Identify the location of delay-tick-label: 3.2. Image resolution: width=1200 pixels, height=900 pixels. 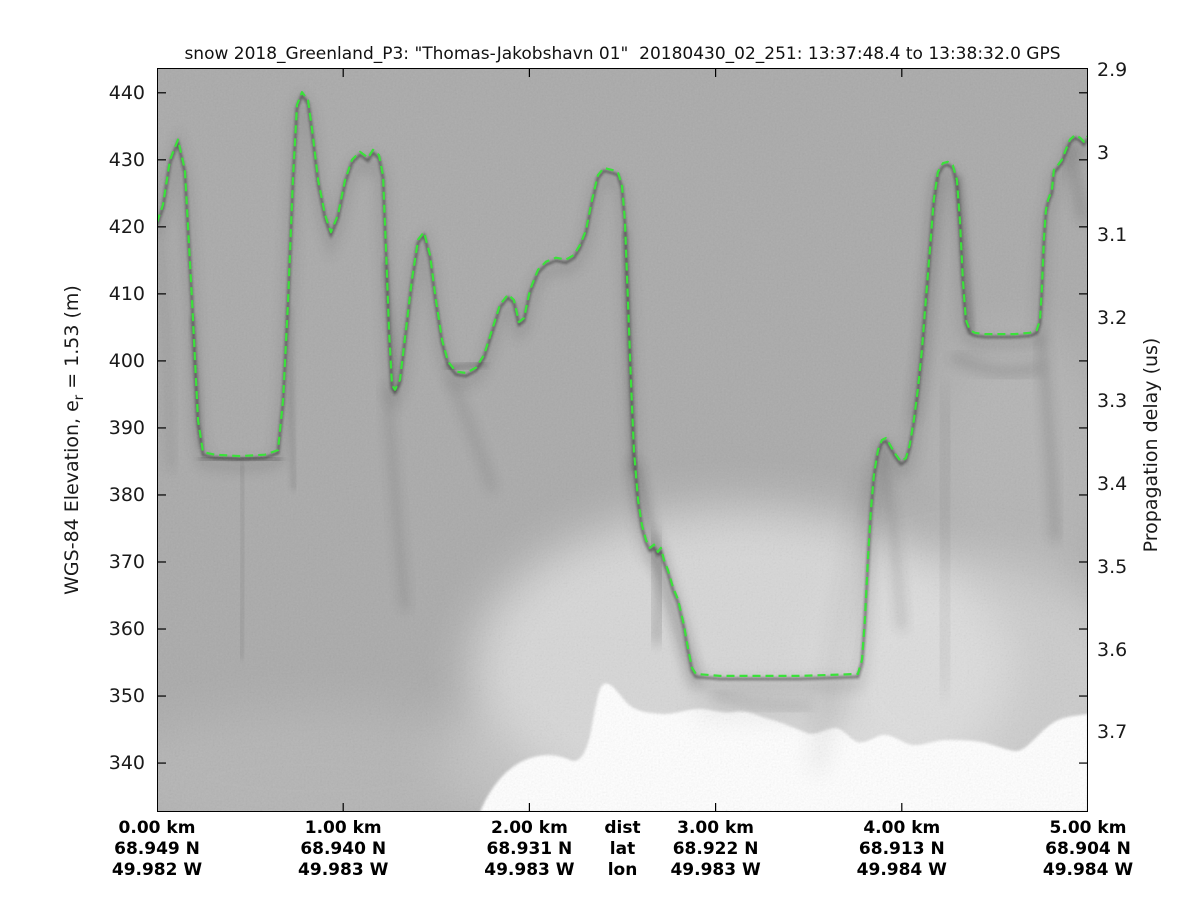
(1112, 318).